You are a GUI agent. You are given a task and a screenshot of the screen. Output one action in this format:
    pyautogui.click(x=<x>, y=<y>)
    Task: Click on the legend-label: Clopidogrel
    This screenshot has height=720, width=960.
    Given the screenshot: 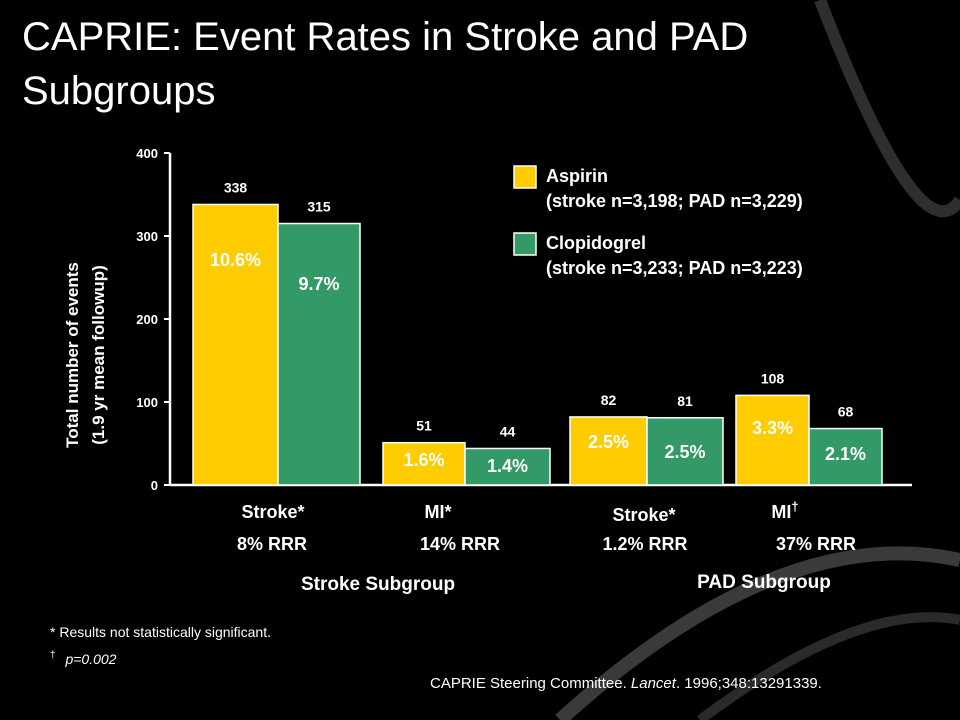 What is the action you would take?
    pyautogui.click(x=596, y=243)
    